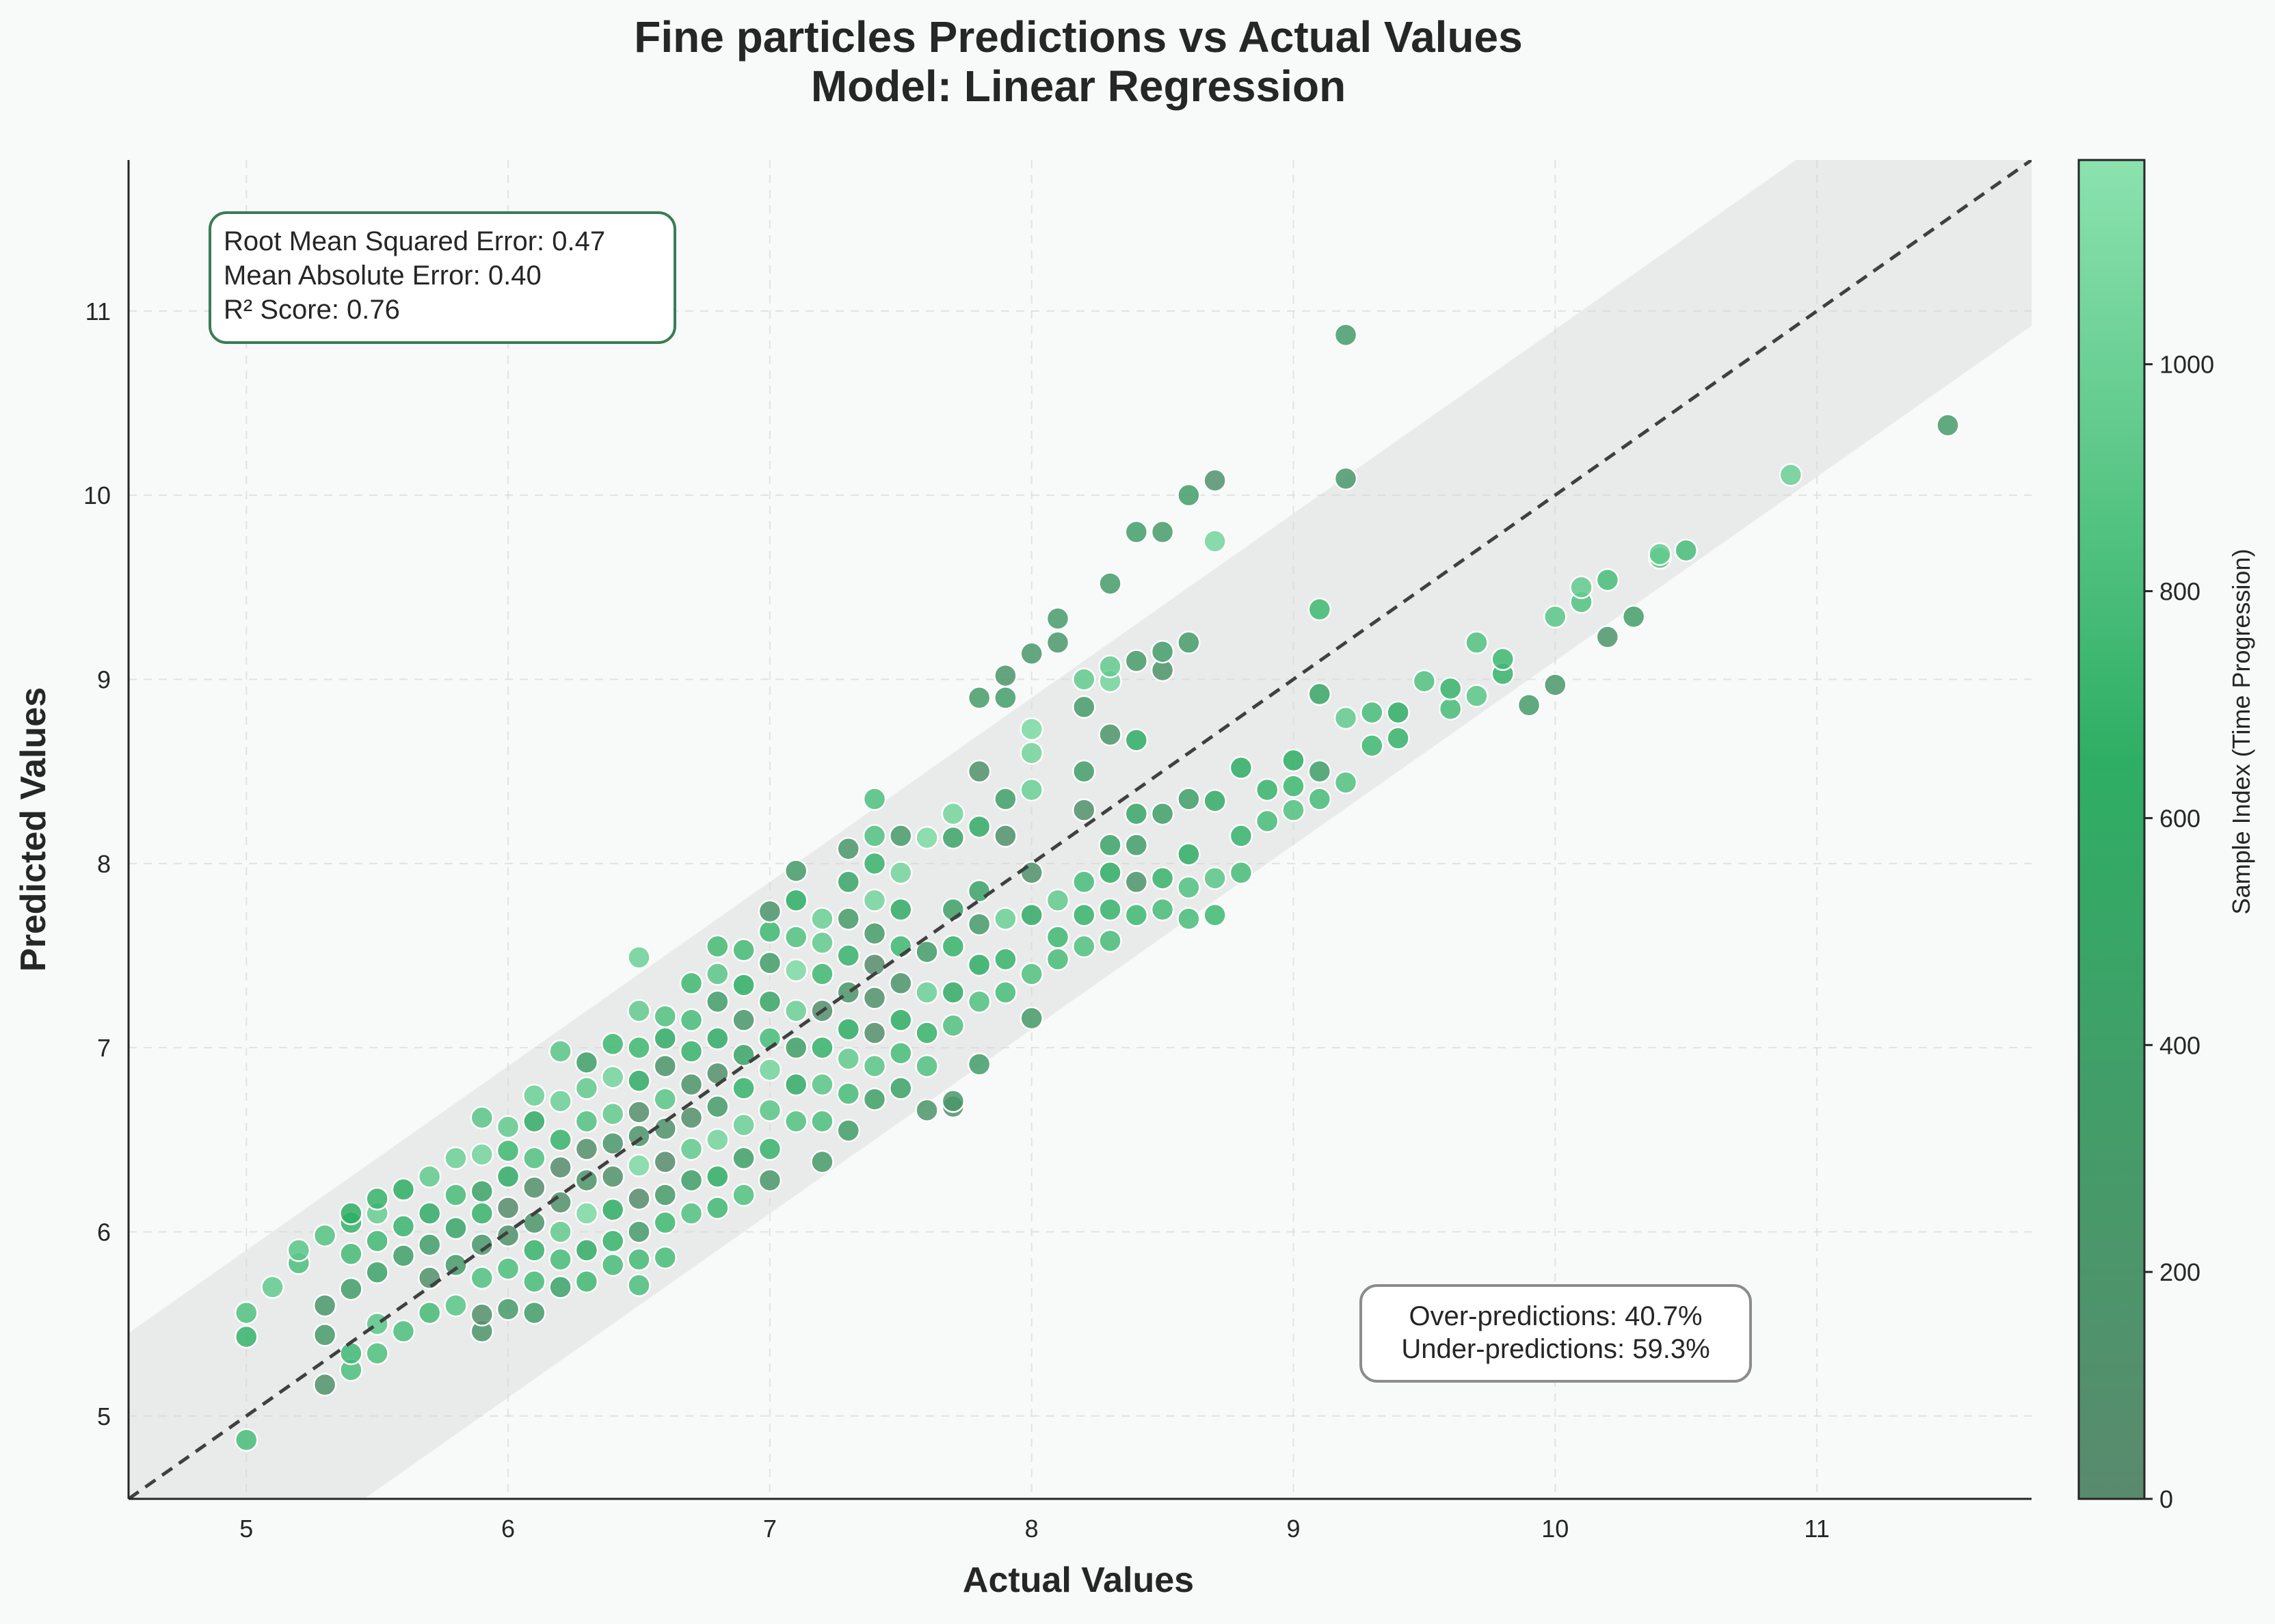  Describe the element at coordinates (33, 830) in the screenshot. I see `y-axis-label: Predicted Values` at that location.